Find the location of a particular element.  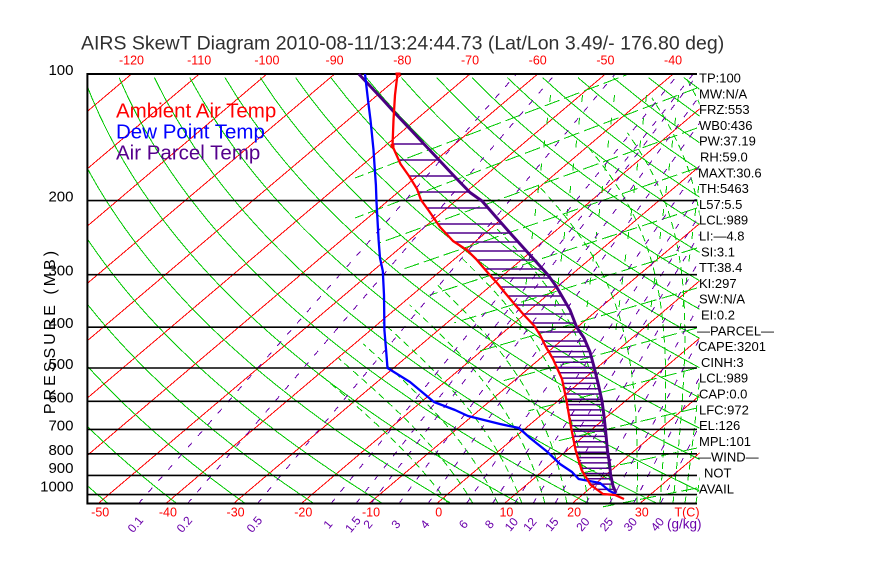

svg-text: RH:59.0 is located at coordinates (724, 157).